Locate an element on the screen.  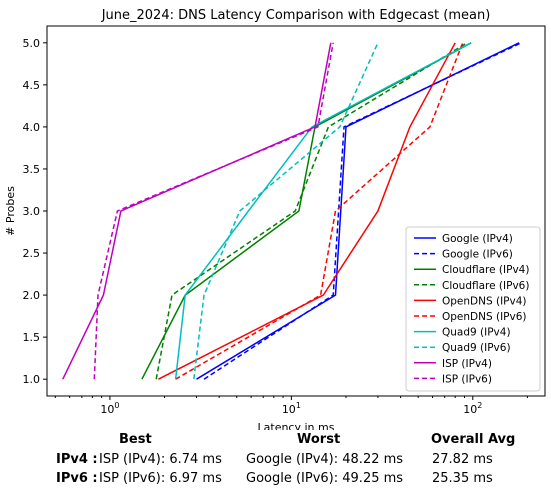
y-tick-label: 2.5 is located at coordinates (32, 253).